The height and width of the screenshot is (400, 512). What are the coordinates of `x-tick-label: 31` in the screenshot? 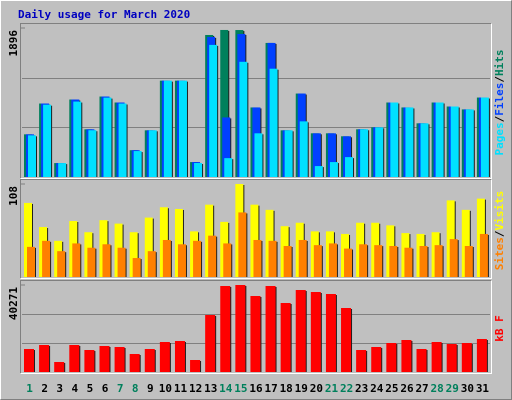 It's located at (483, 388).